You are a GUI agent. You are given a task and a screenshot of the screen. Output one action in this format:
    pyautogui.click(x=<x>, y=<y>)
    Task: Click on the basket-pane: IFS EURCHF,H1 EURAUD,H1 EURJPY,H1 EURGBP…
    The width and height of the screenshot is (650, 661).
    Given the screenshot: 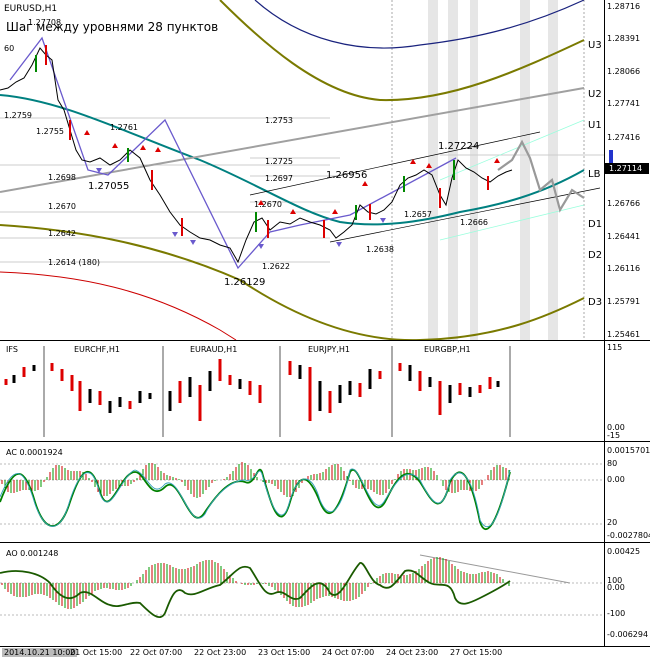 What is the action you would take?
    pyautogui.click(x=302, y=391)
    